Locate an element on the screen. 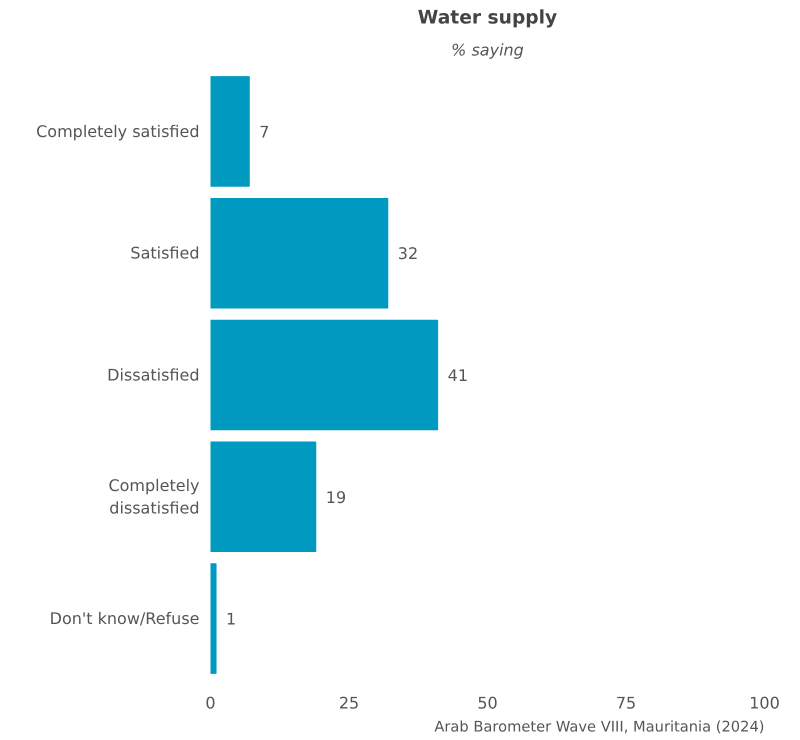  y-tick-label: Dissatisfied is located at coordinates (153, 375).